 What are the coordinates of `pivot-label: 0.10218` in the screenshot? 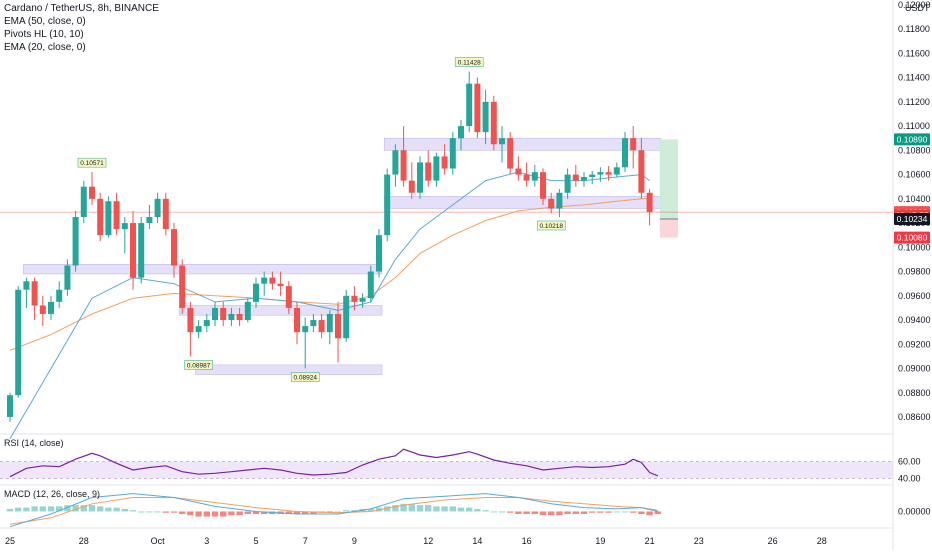 It's located at (551, 226).